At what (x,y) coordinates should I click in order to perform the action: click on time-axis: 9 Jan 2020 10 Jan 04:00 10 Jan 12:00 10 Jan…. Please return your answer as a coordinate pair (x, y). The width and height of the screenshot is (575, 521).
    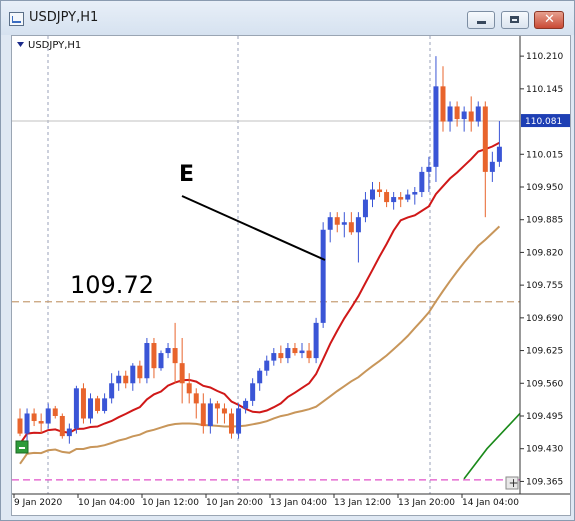
    Looking at the image, I should click on (266, 501).